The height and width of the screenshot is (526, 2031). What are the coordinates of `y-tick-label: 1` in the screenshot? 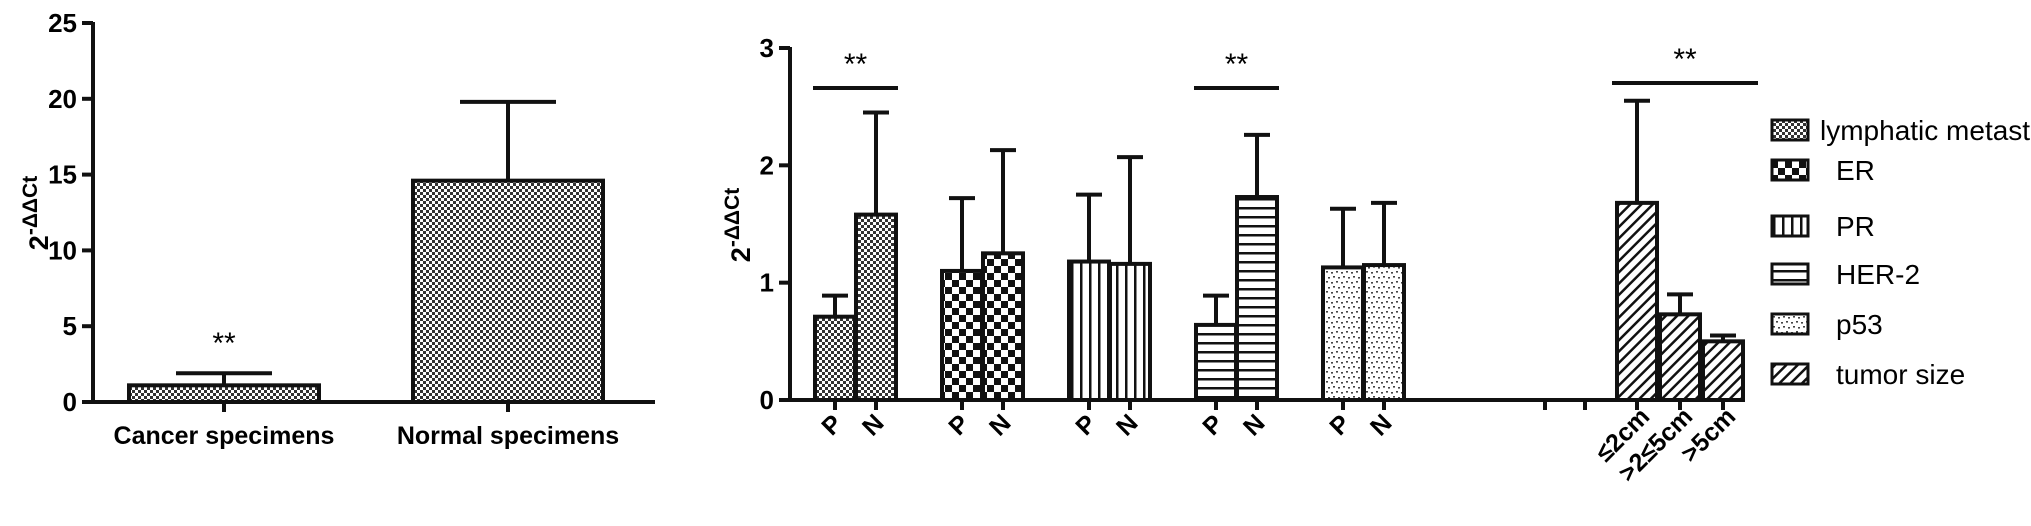 It's located at (767, 283).